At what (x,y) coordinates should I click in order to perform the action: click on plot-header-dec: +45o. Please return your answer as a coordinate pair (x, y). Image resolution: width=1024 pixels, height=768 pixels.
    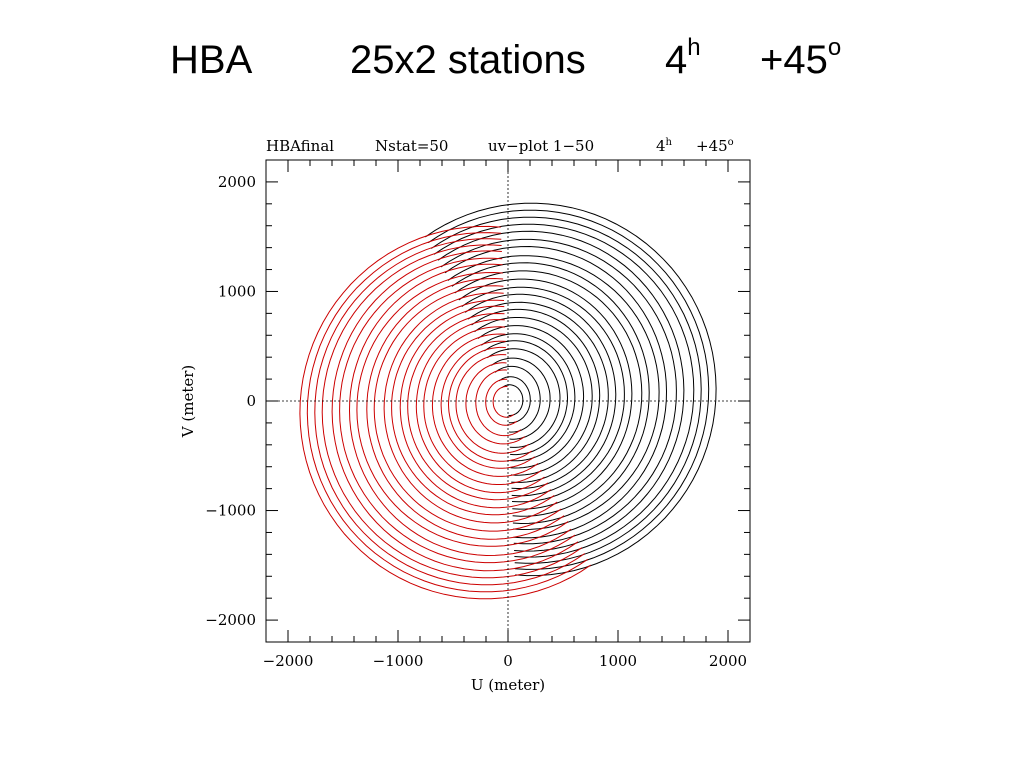
    Looking at the image, I should click on (715, 146).